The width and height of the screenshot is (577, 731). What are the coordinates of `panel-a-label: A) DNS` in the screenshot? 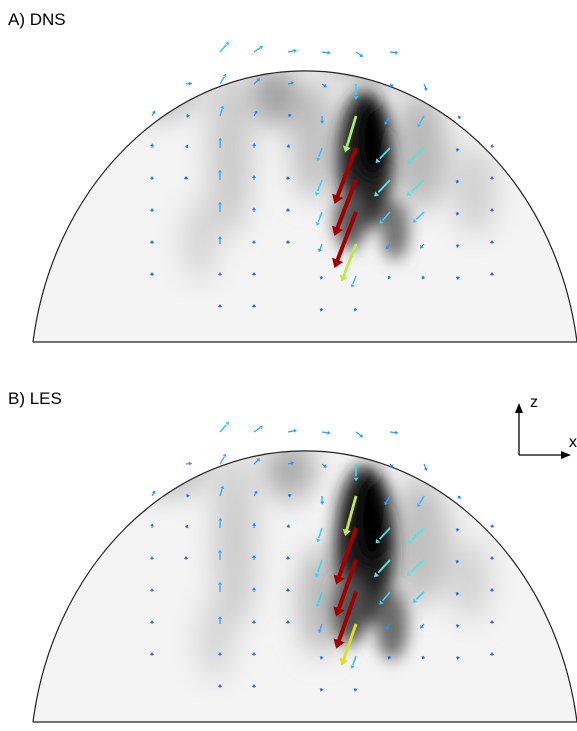 It's located at (37, 19).